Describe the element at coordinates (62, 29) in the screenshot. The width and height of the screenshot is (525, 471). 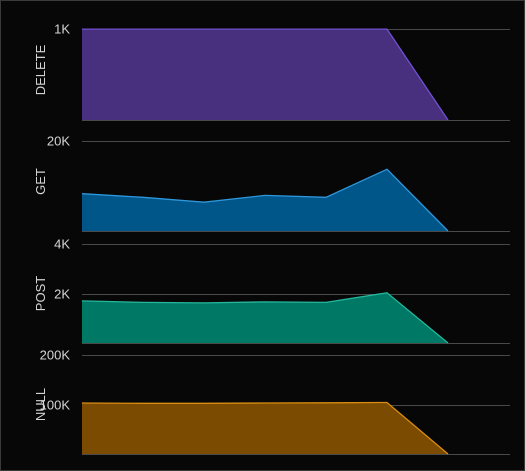
I see `delete-tick-label: 1K` at that location.